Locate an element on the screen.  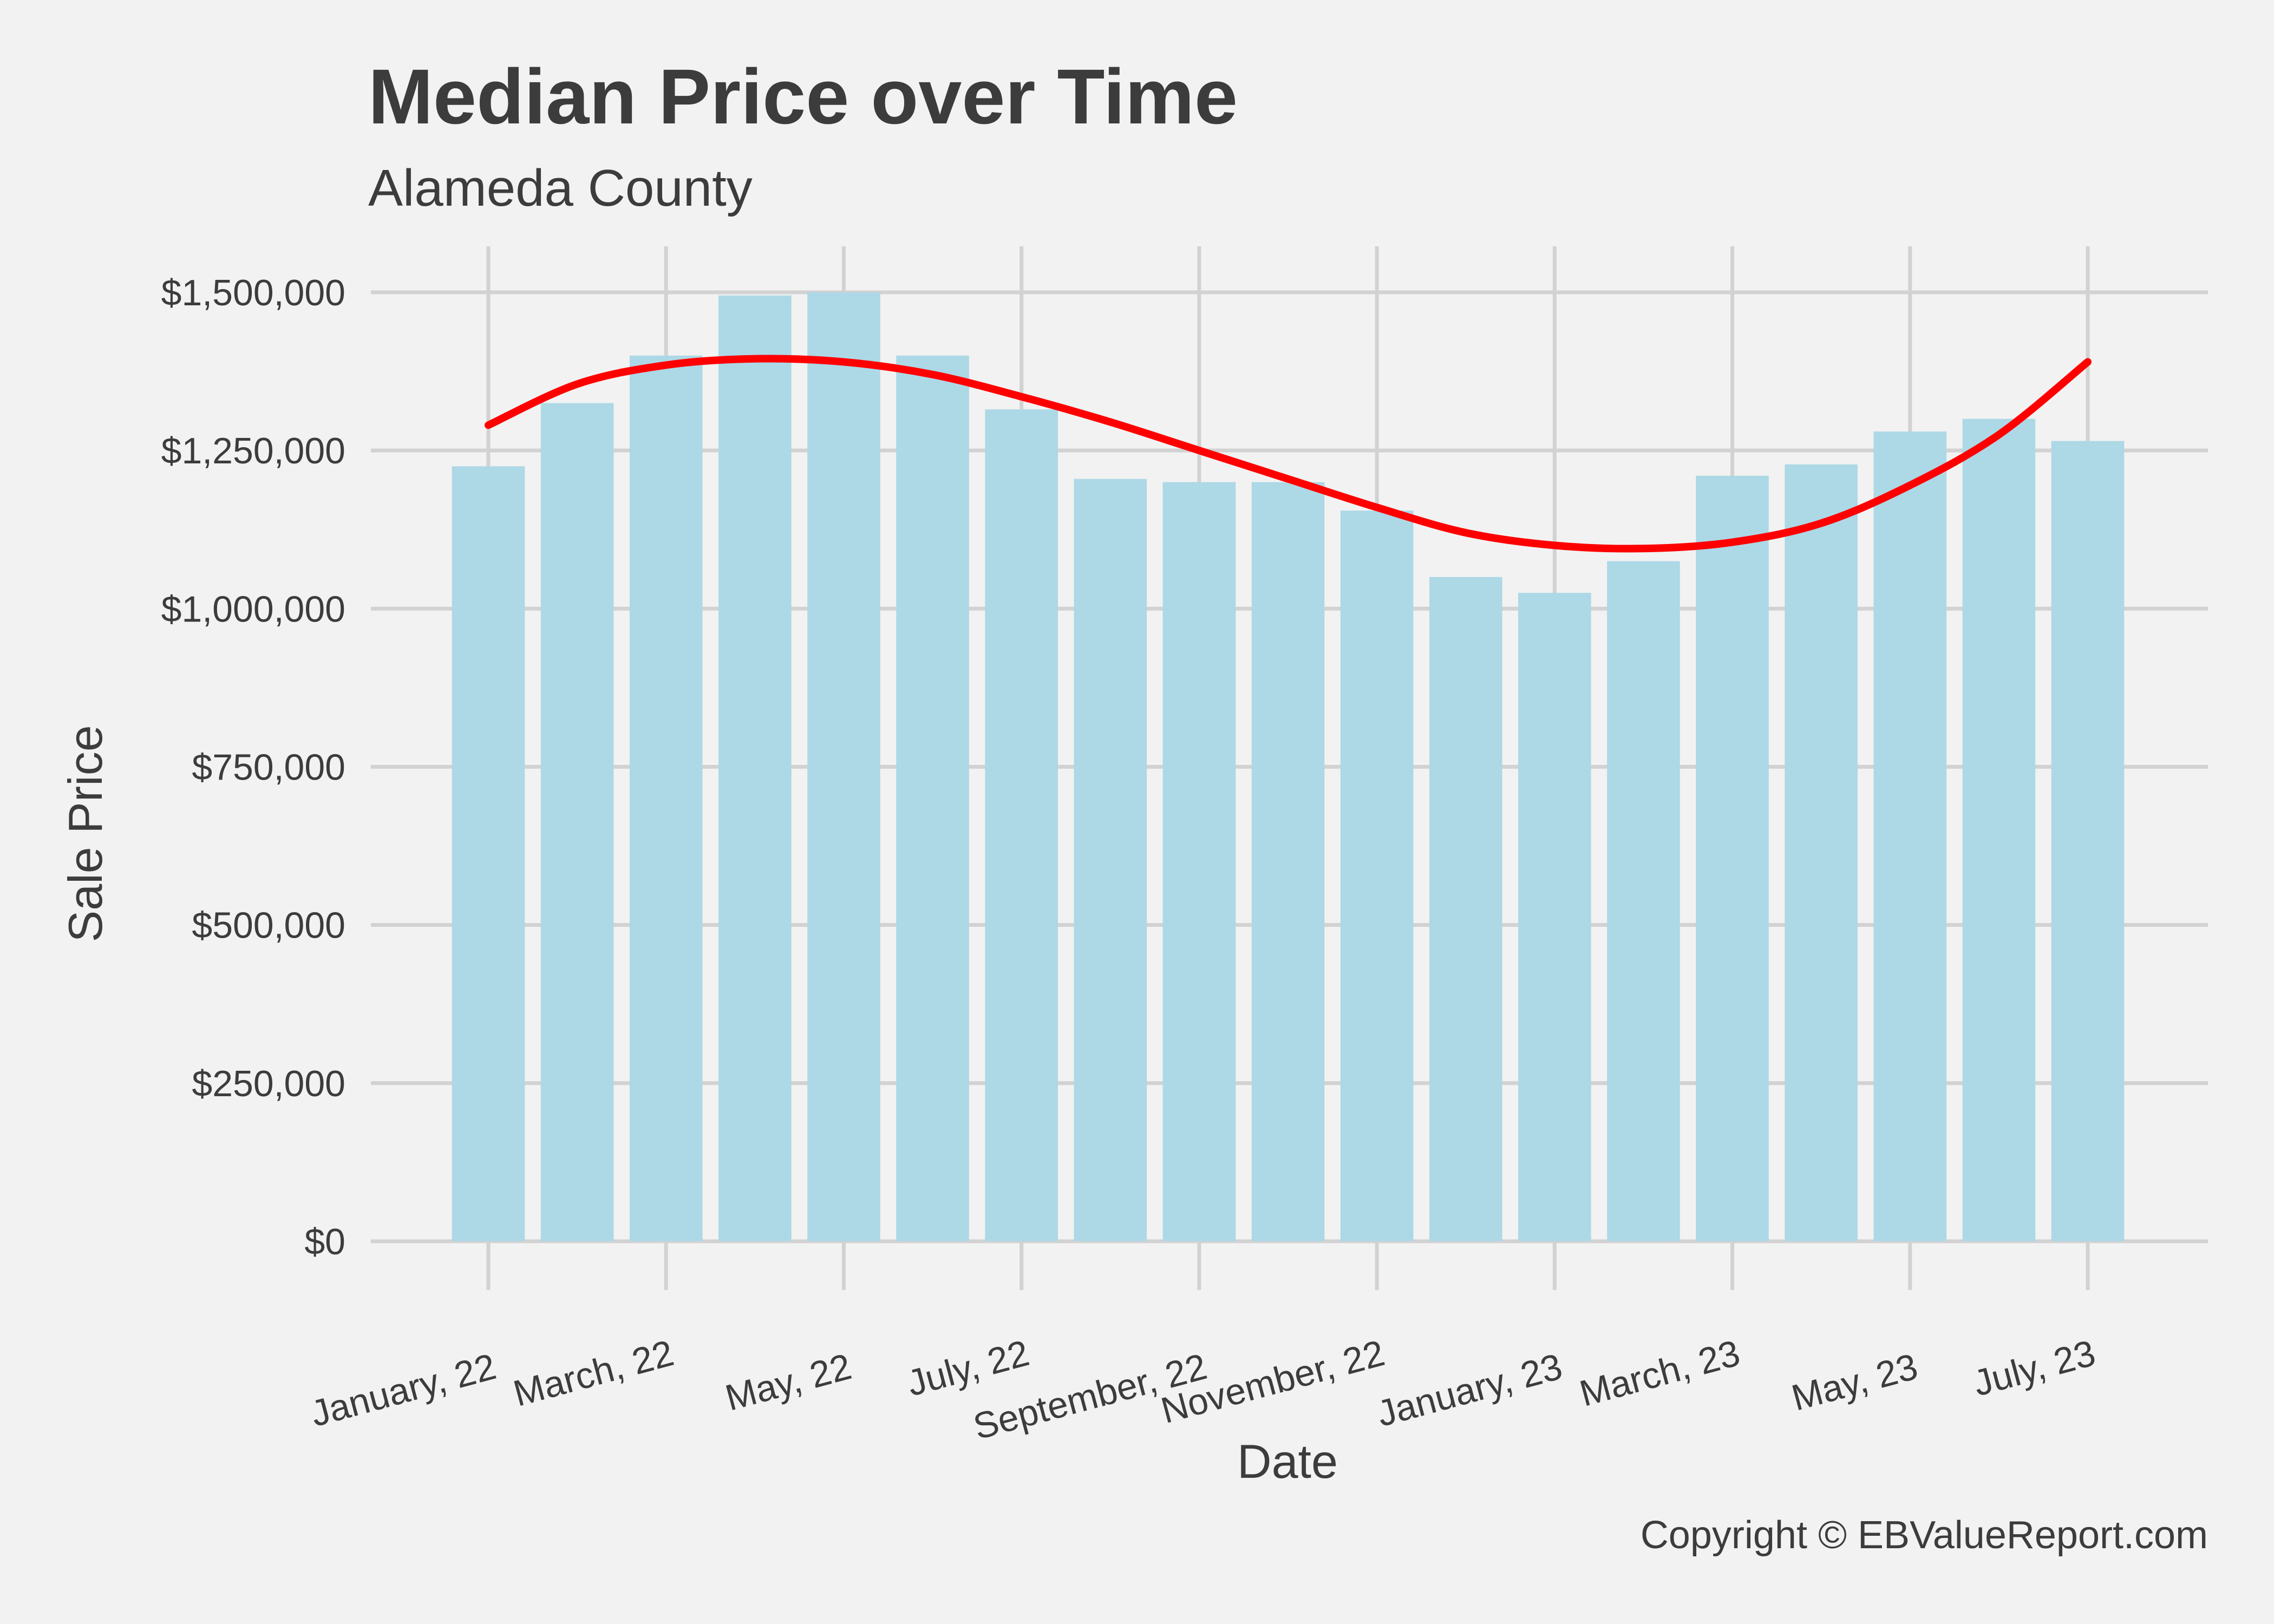
y-tick-label: $1,250,000 is located at coordinates (253, 451).